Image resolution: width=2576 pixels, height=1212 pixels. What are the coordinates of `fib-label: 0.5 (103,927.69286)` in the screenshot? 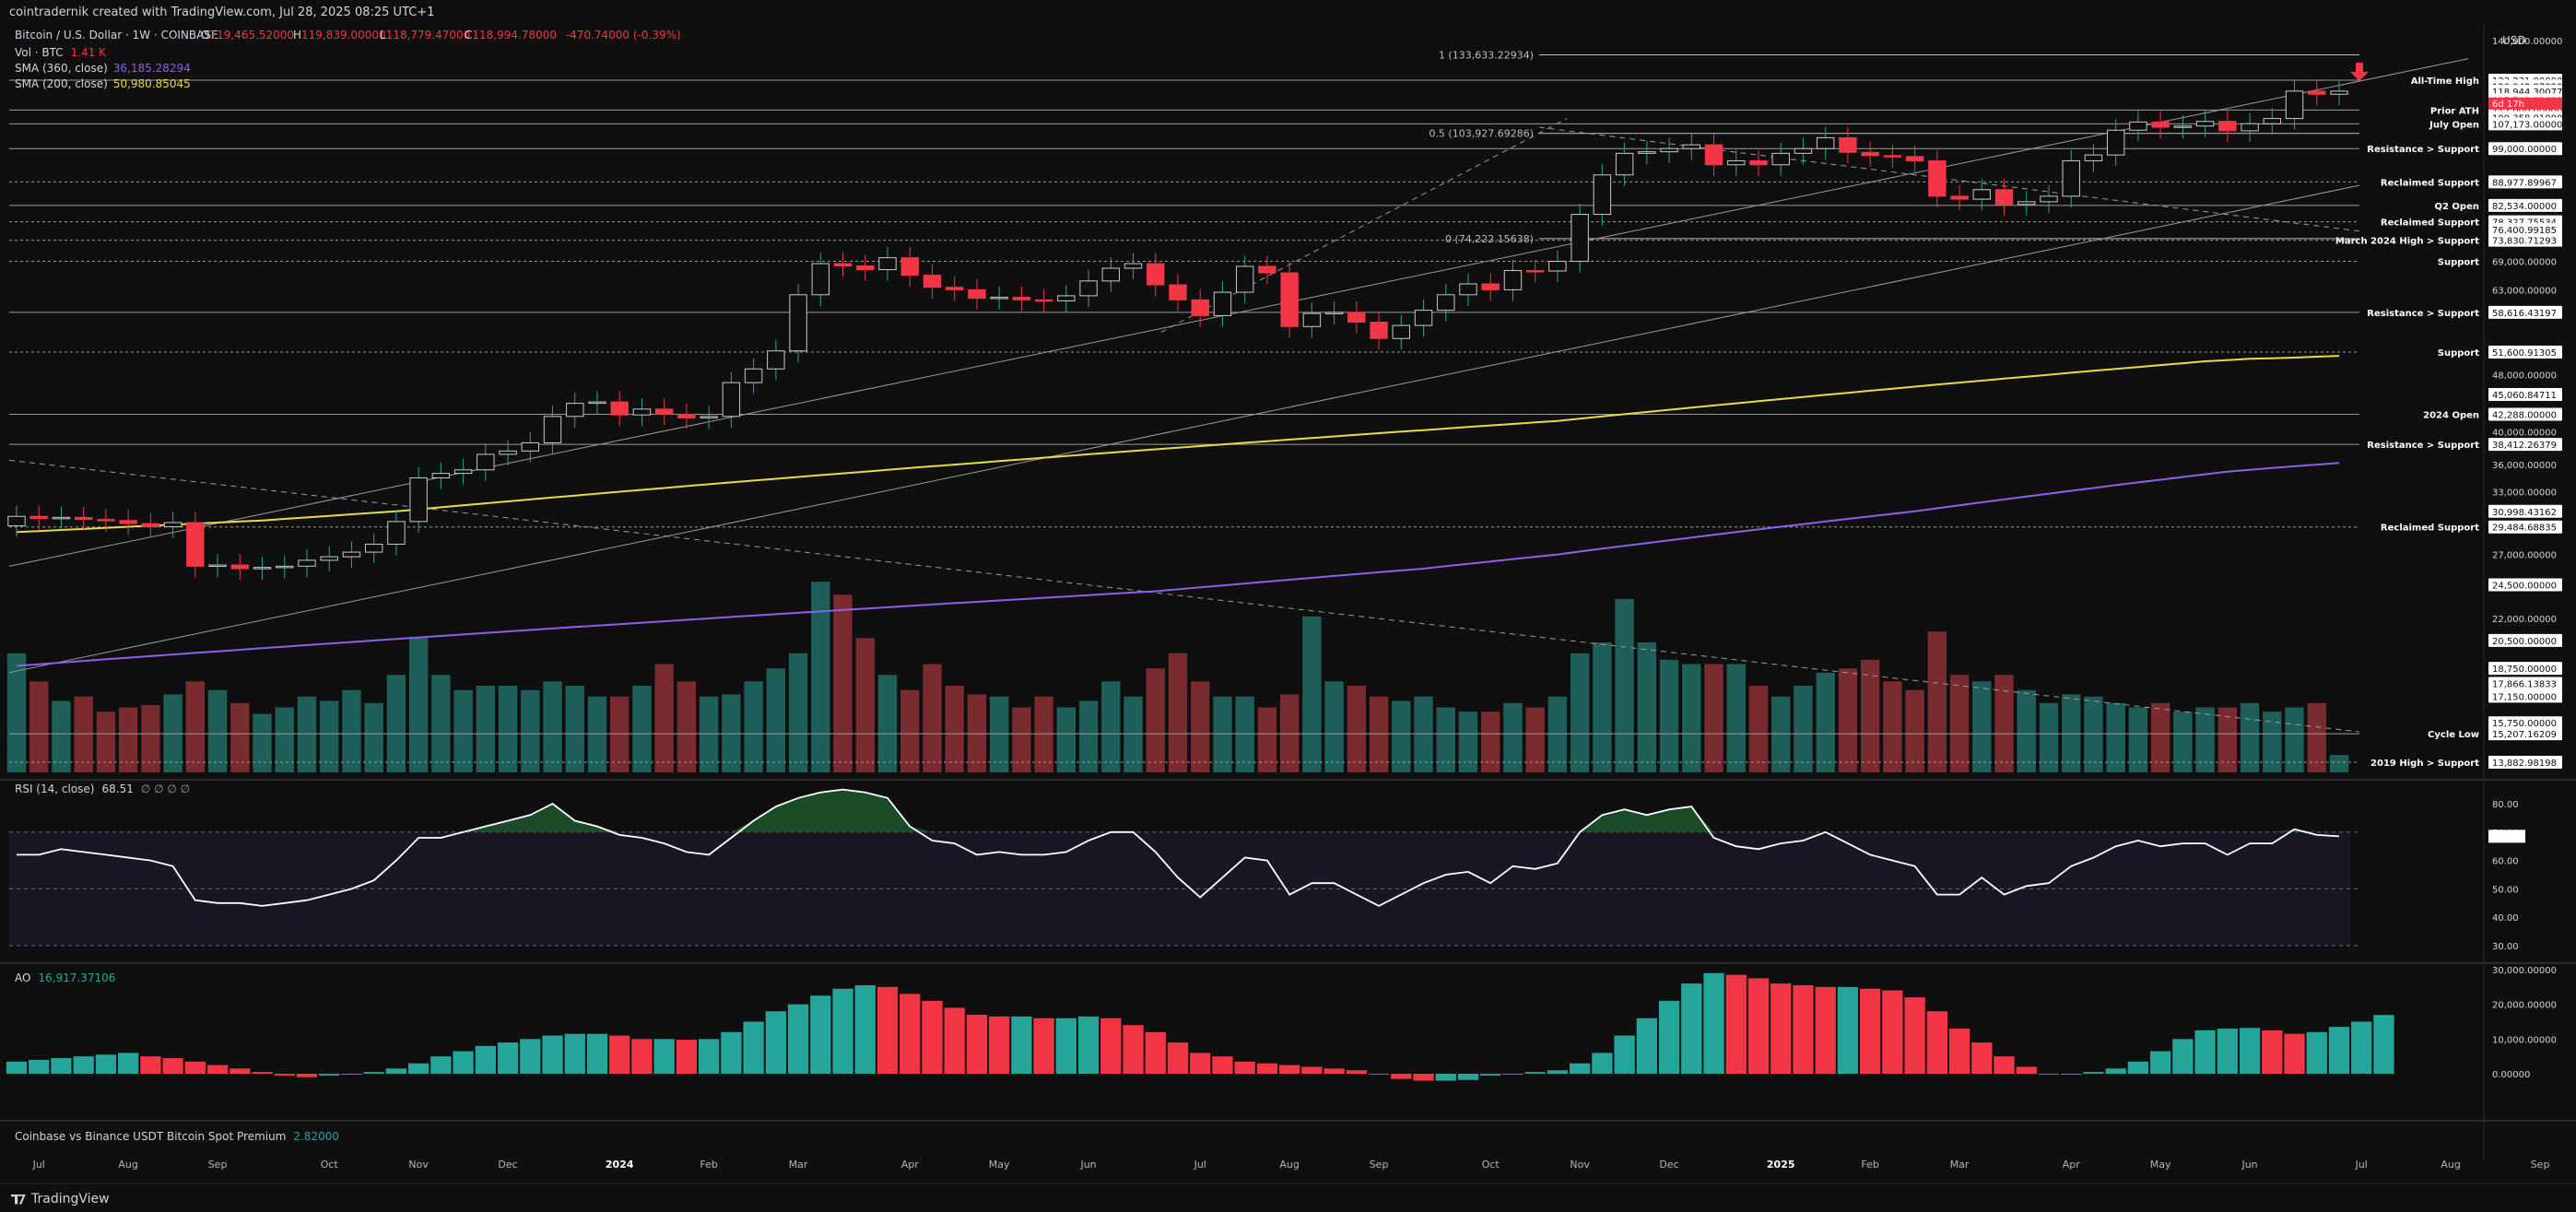 It's located at (1481, 134).